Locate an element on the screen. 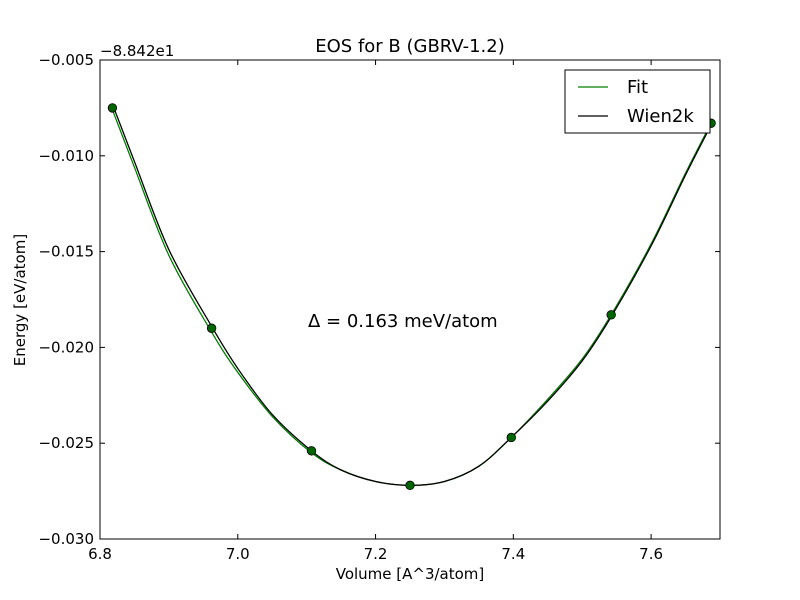 Image resolution: width=800 pixels, height=600 pixels. y-tick-label: −0.005 is located at coordinates (66, 60).